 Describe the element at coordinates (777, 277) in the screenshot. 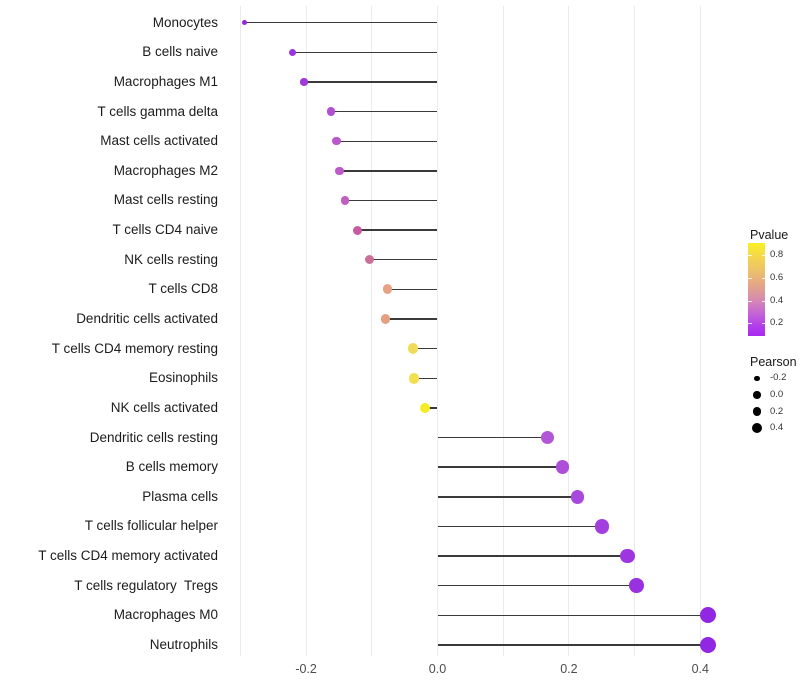

I see `pvalue-tick-label: 0.6` at that location.